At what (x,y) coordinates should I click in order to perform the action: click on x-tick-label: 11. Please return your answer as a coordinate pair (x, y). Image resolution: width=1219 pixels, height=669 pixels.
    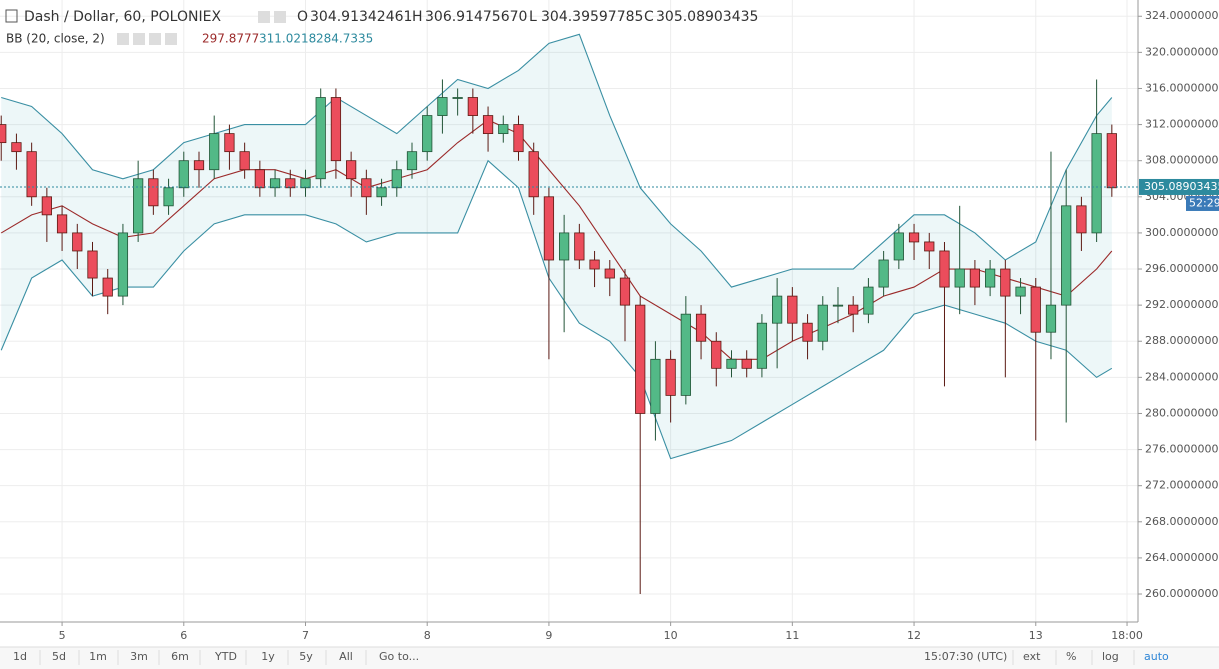
    Looking at the image, I should click on (792, 635).